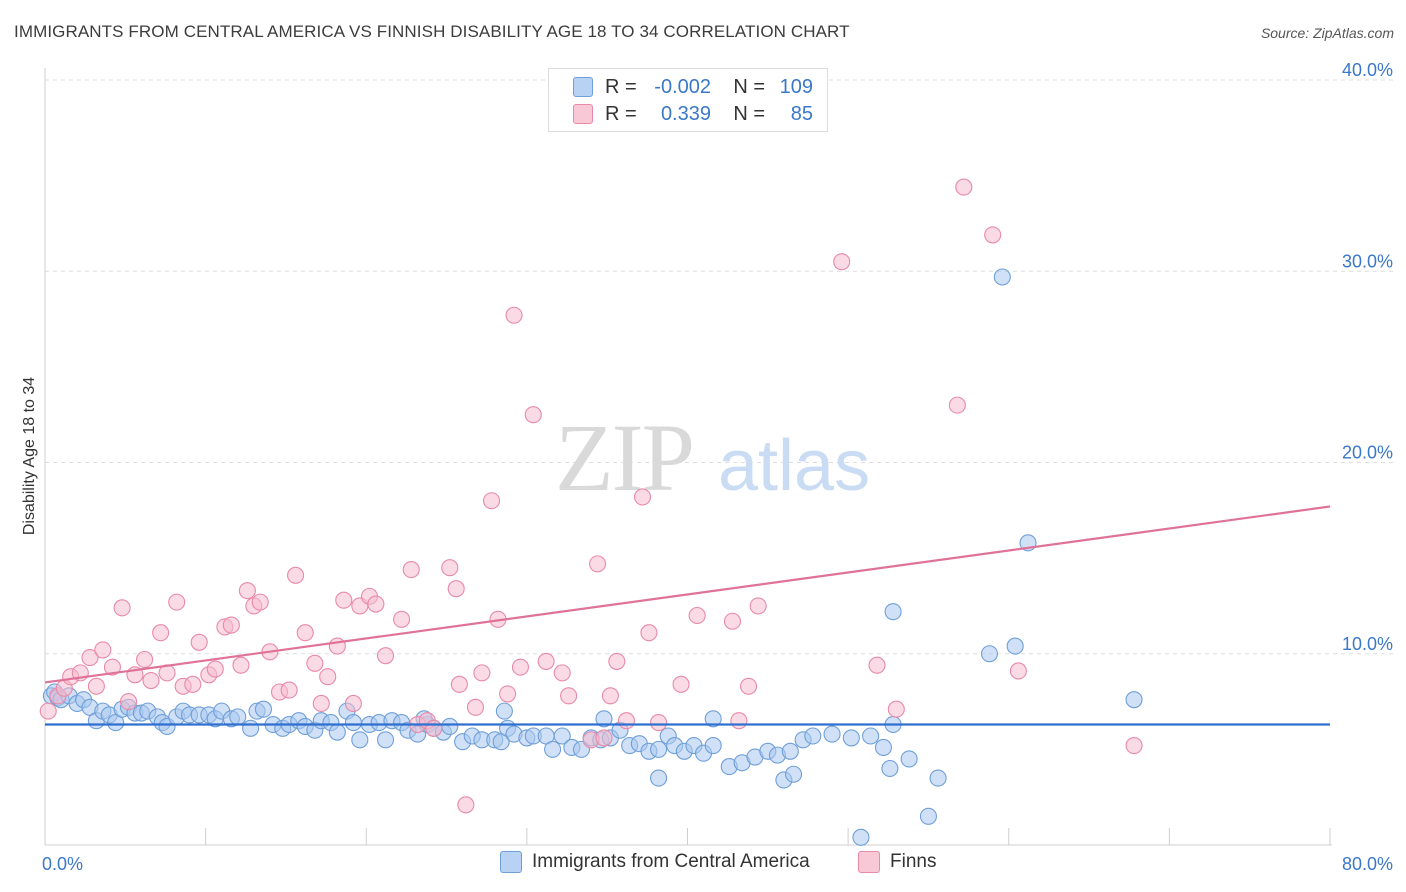 This screenshot has height=892, width=1406. What do you see at coordinates (682, 86) in the screenshot?
I see `legend-r-value: -0.002` at bounding box center [682, 86].